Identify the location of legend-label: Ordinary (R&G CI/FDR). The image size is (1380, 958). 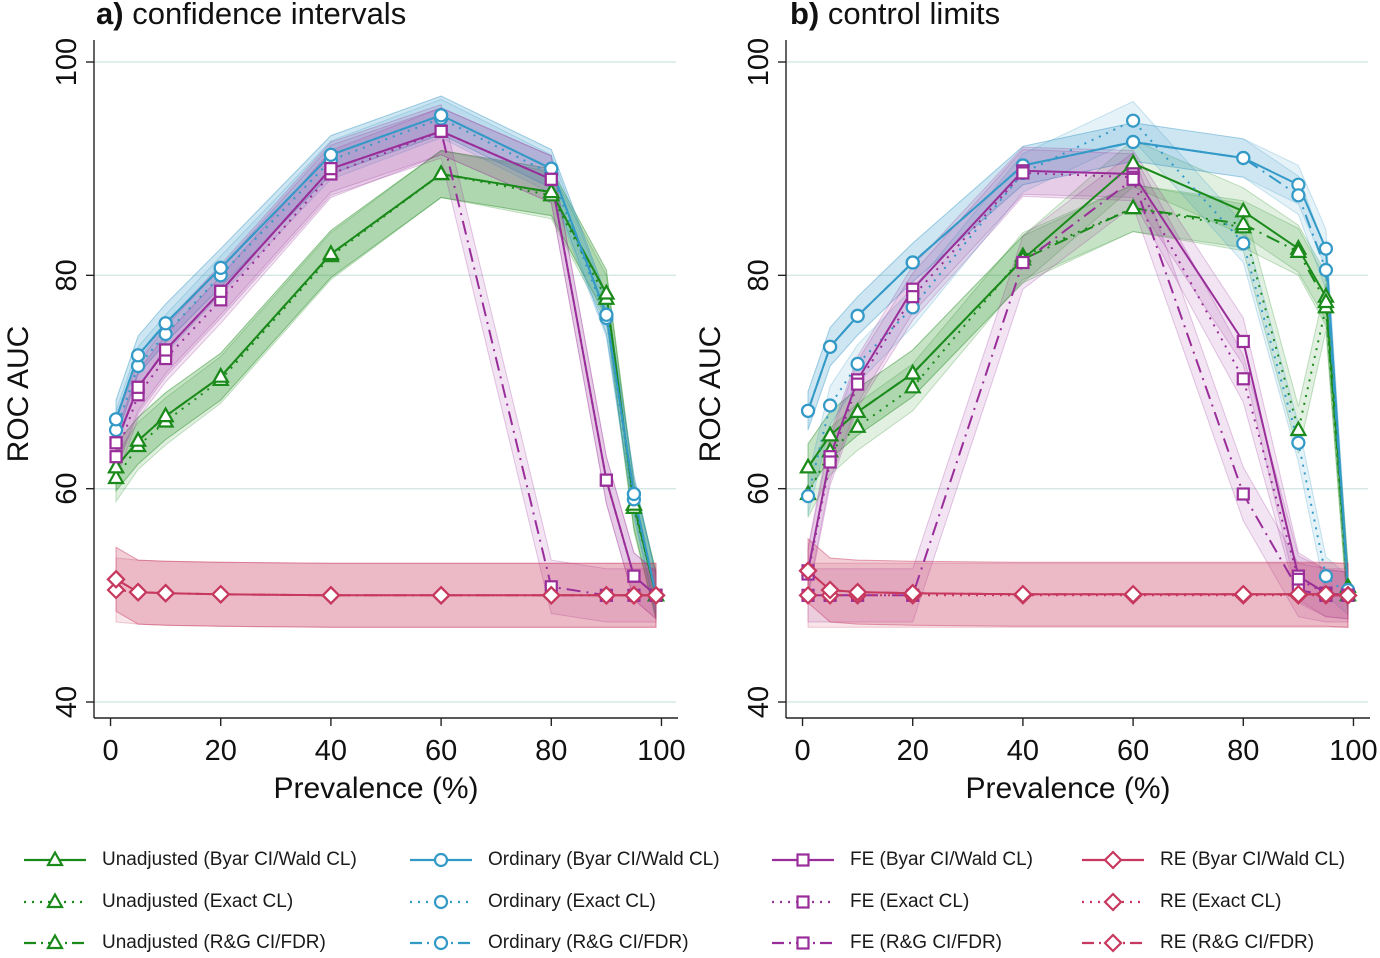
(588, 942).